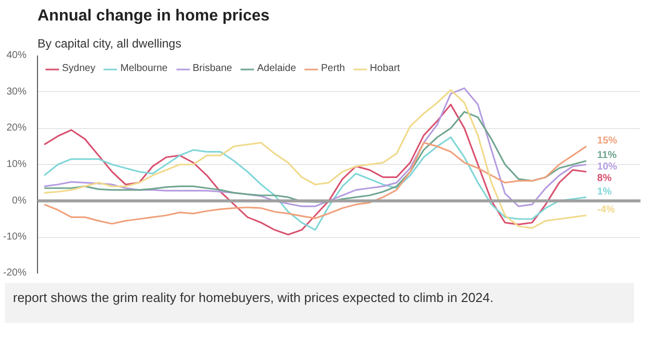 The height and width of the screenshot is (338, 645). What do you see at coordinates (253, 298) in the screenshot?
I see `text: report shows the grim reality for homebuyers, with prices expected to climb in 2024.` at bounding box center [253, 298].